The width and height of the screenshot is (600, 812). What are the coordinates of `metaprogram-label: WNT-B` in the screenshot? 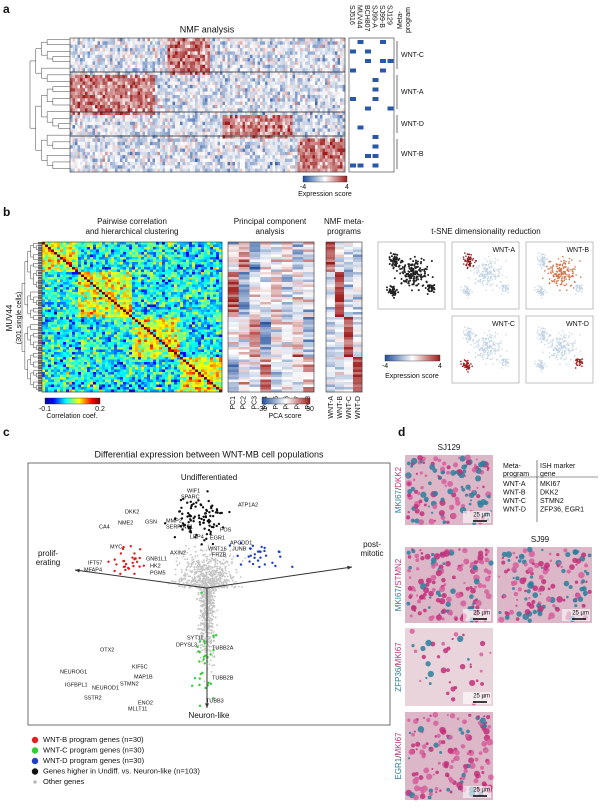 It's located at (412, 154).